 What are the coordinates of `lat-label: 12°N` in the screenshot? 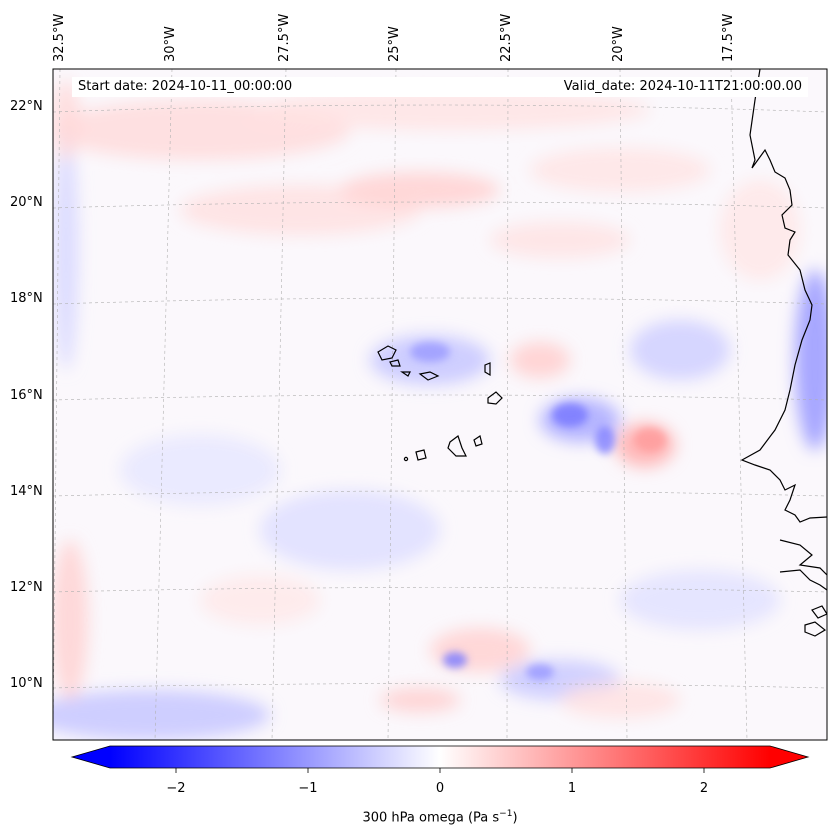 It's located at (26, 587).